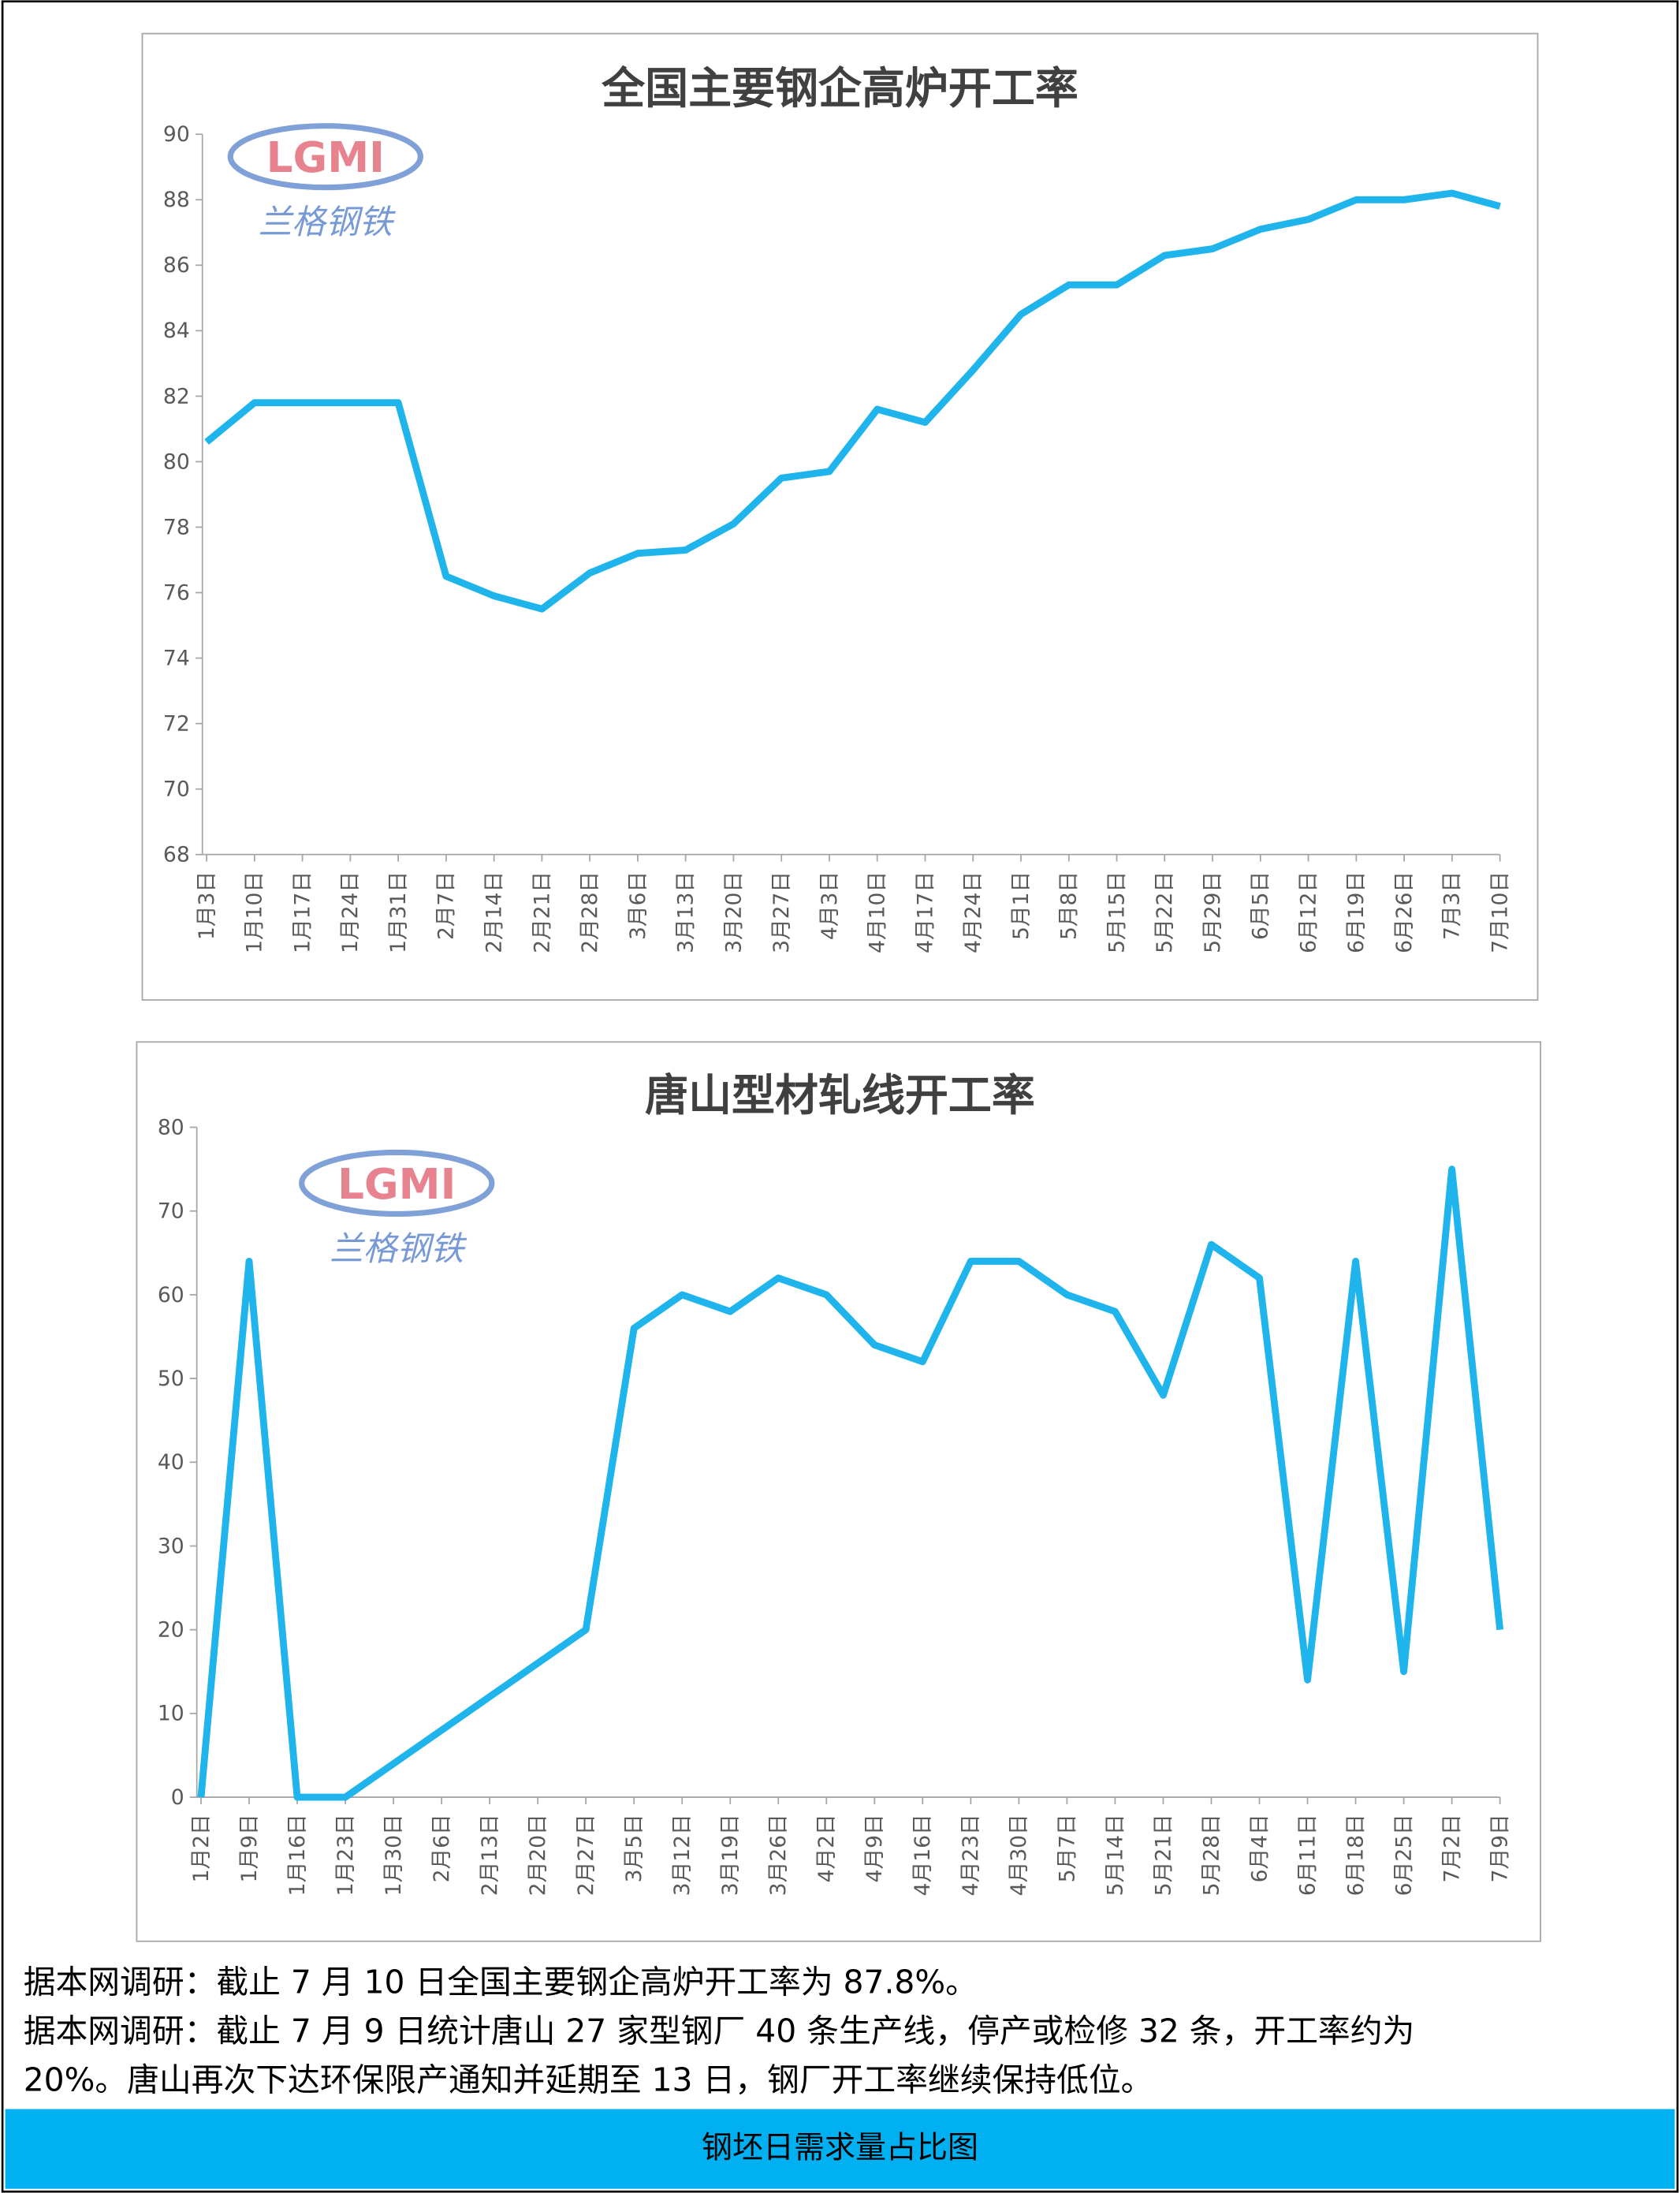 This screenshot has width=1680, height=2193. I want to click on y-tick-label: 84, so click(176, 331).